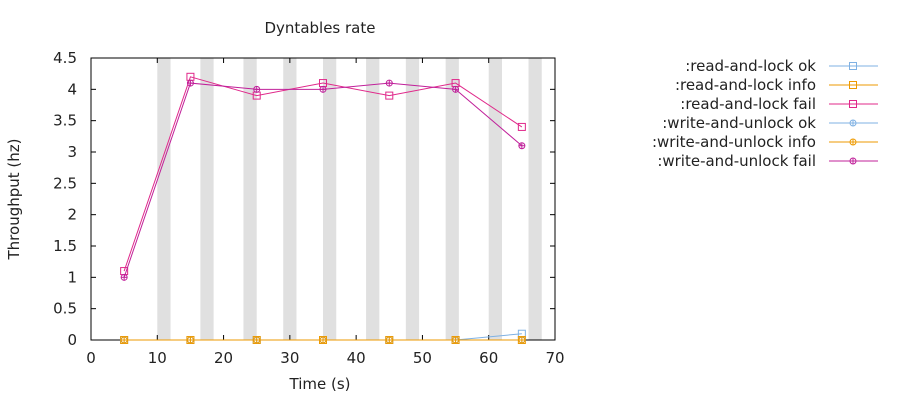 Image resolution: width=900 pixels, height=400 pixels. I want to click on x-tick-label: 50, so click(422, 358).